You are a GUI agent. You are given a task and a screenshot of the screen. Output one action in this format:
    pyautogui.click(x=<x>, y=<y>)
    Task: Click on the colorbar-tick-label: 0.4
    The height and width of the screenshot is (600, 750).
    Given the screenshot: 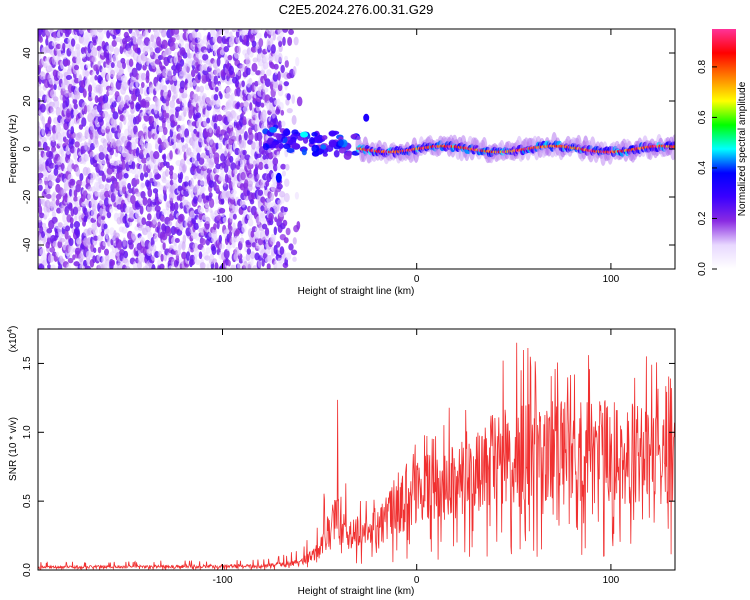 What is the action you would take?
    pyautogui.click(x=702, y=168)
    